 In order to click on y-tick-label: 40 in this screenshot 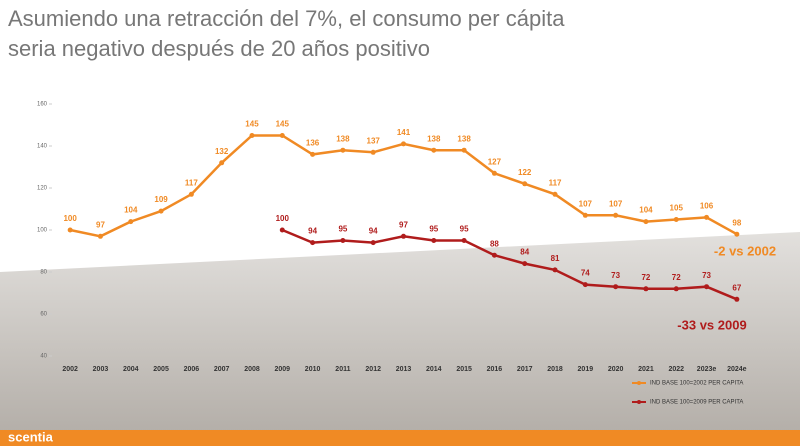, I will do `click(43, 357)`.